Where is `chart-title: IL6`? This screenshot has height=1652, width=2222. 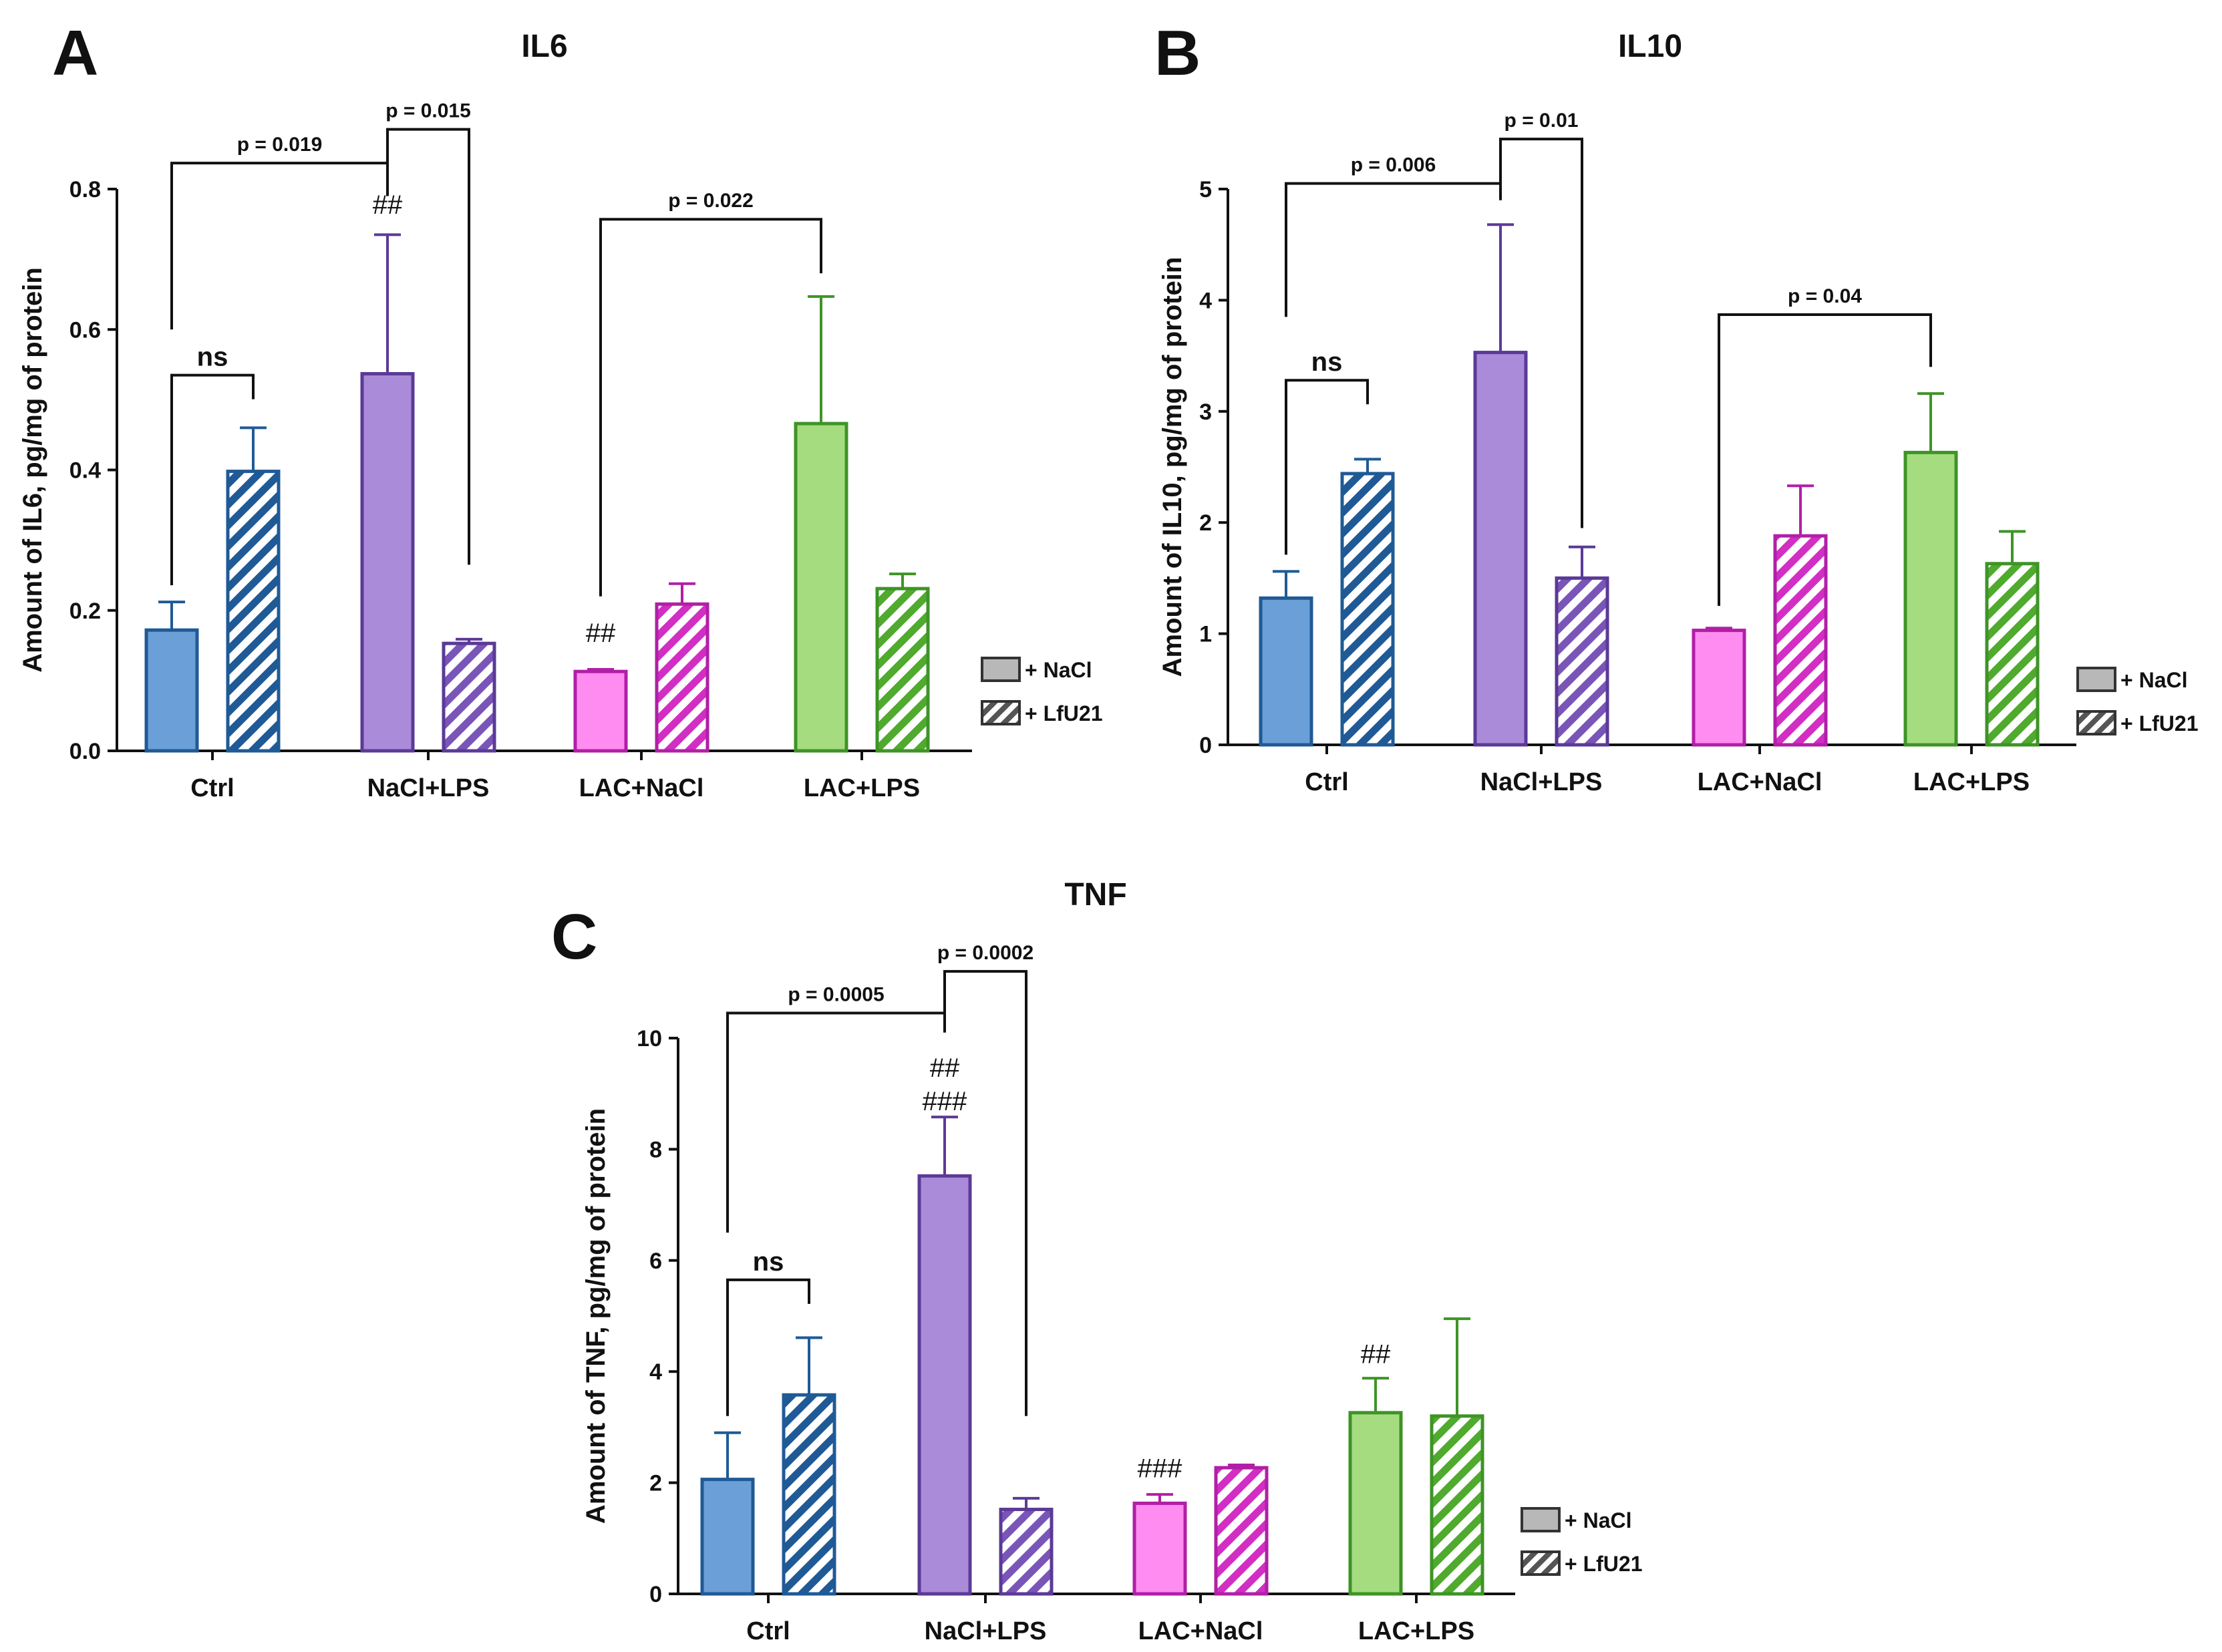
chart-title: IL6 is located at coordinates (544, 46).